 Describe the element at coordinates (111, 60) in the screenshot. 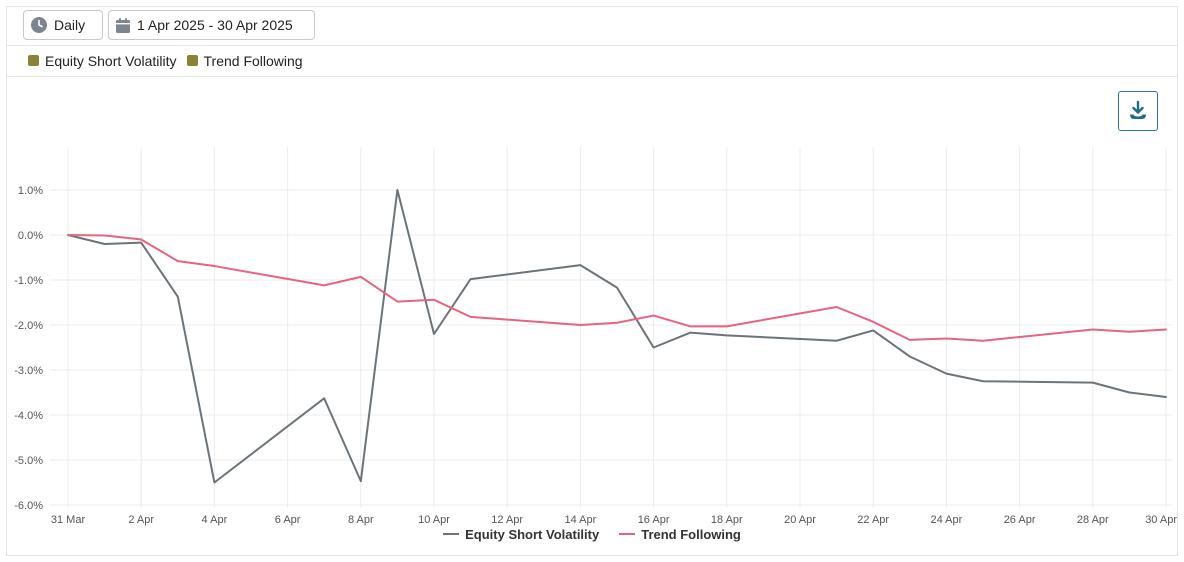

I see `series-filter-label: Equity Short Volatility` at that location.